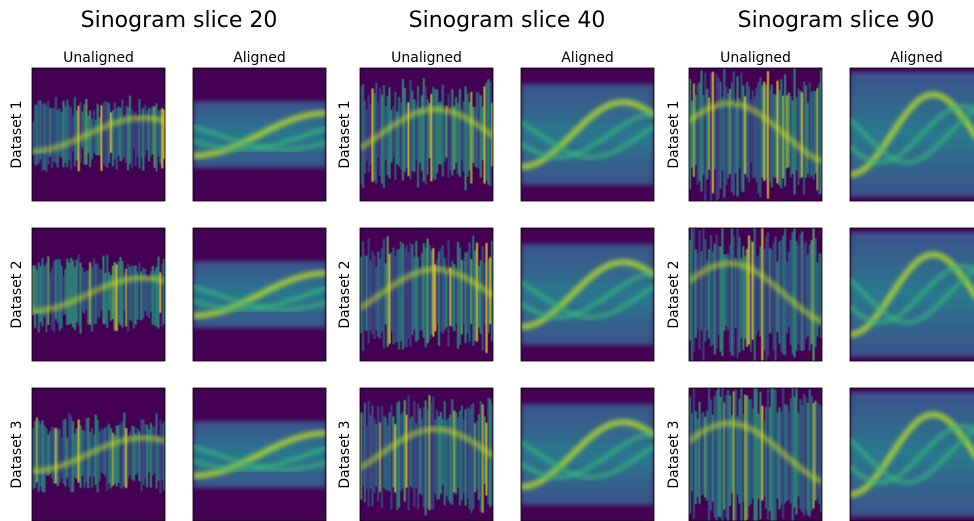  Describe the element at coordinates (259, 58) in the screenshot. I see `column-label: Aligned` at that location.